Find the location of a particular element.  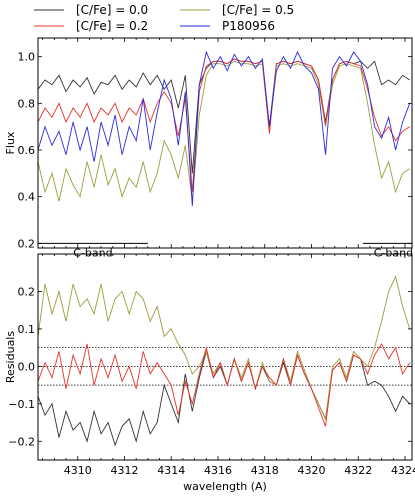

x-tick-label: 4314 is located at coordinates (171, 470).